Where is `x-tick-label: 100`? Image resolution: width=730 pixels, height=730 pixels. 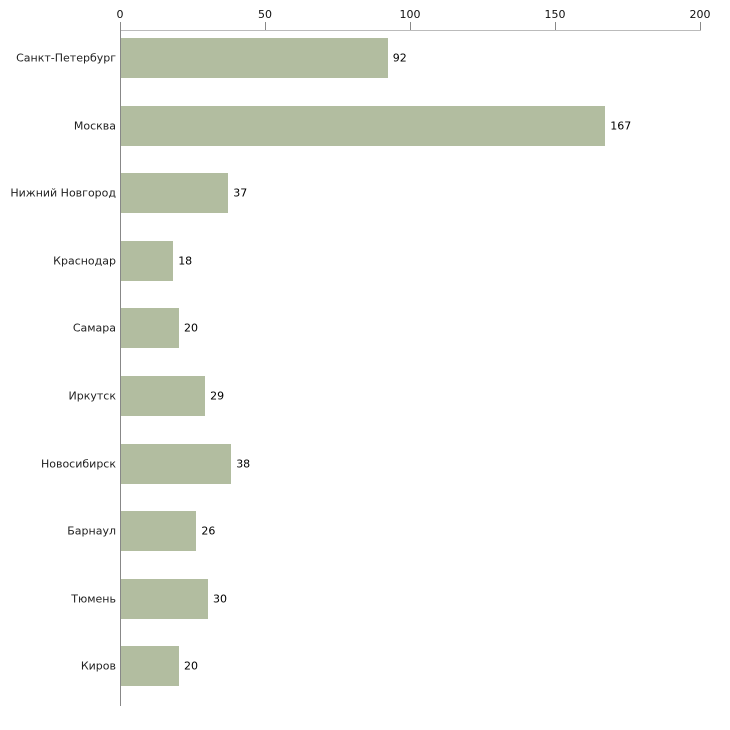
x-tick-label: 100 is located at coordinates (410, 14).